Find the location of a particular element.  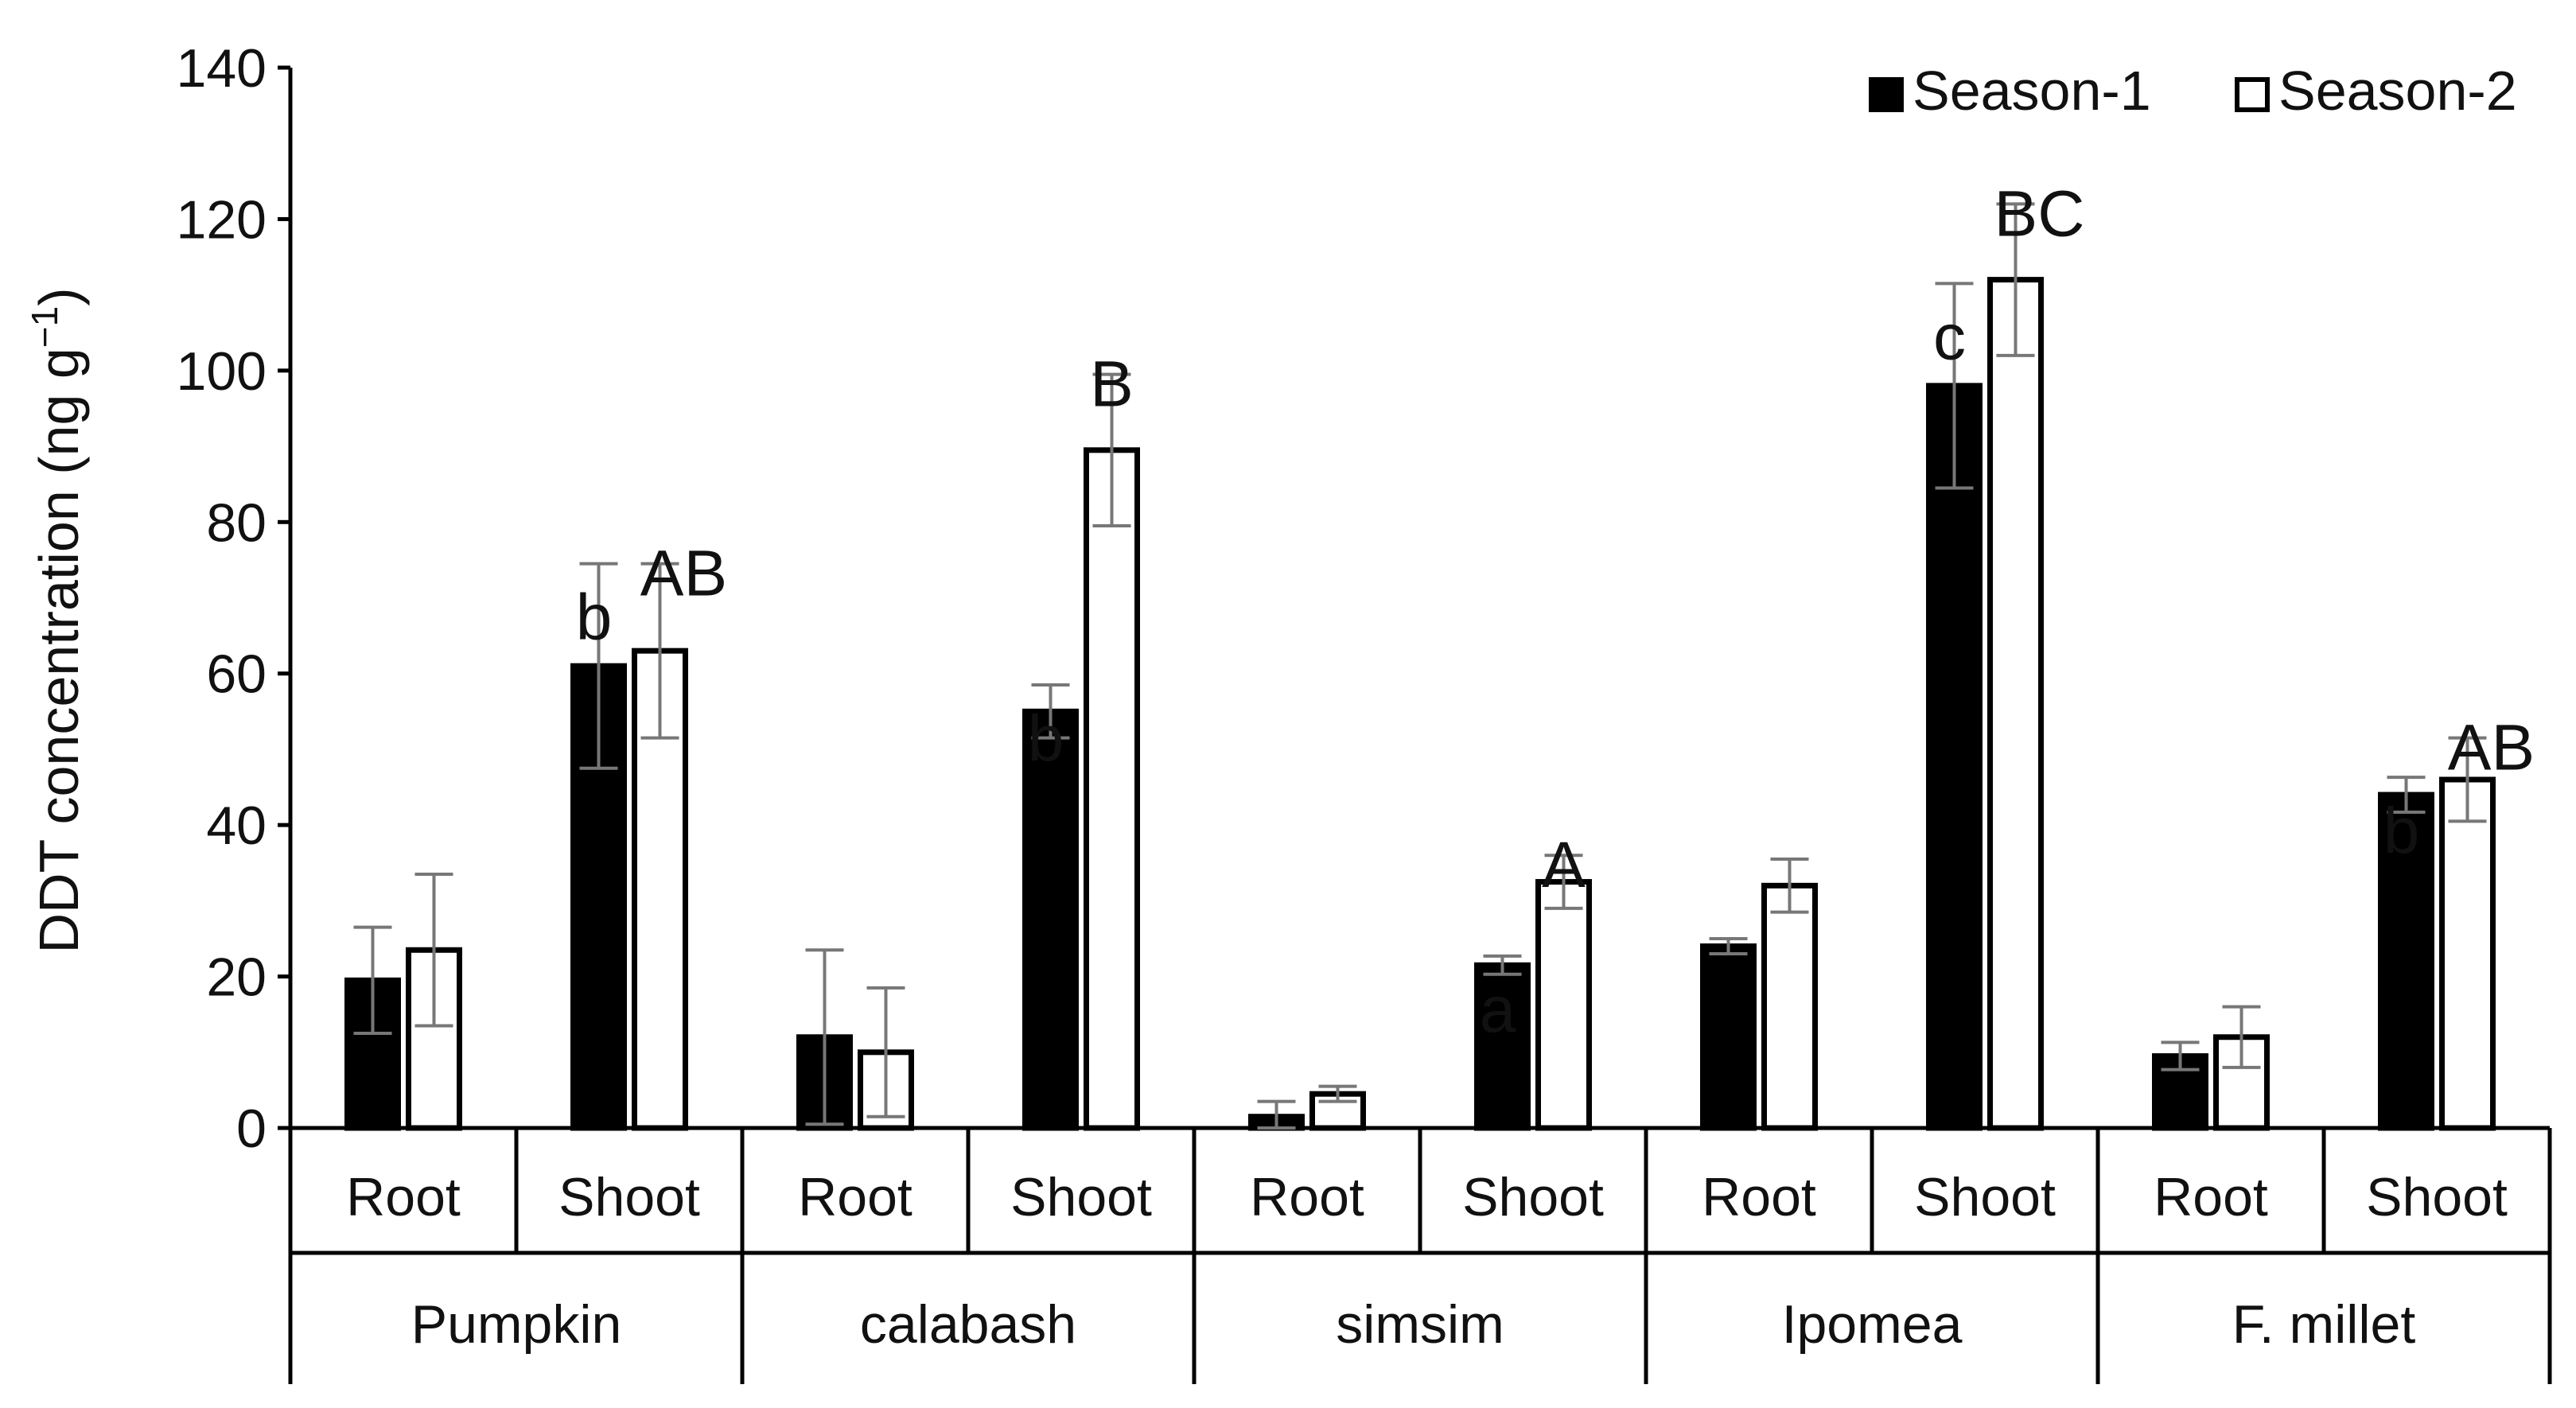

y-tick-label: 20 is located at coordinates (237, 977).